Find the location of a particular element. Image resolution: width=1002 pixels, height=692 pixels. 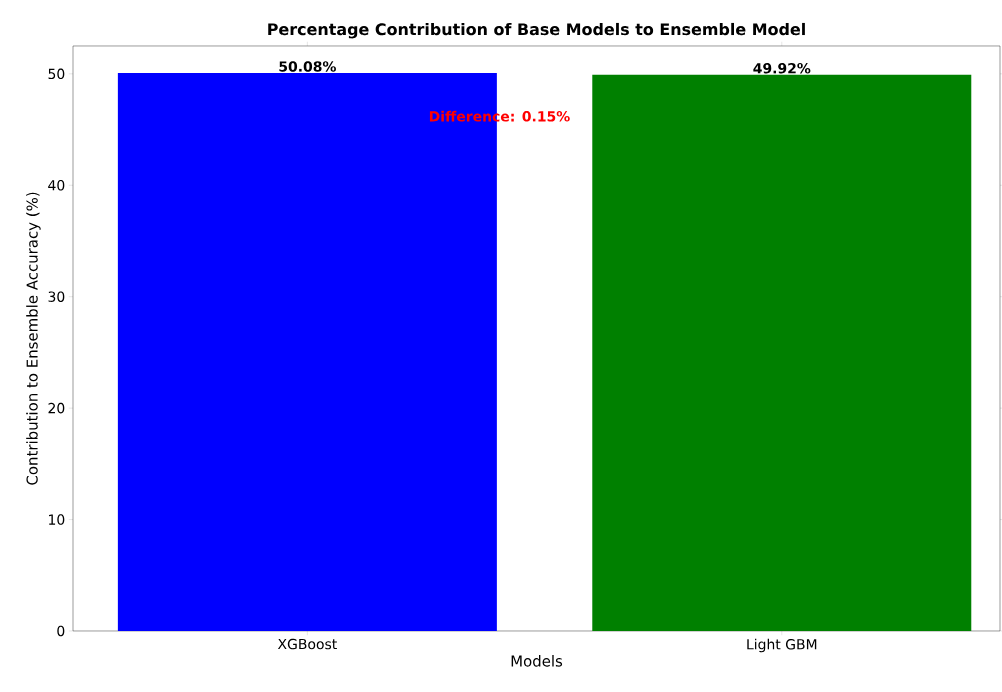

y-tick-label: 50 is located at coordinates (56, 74).